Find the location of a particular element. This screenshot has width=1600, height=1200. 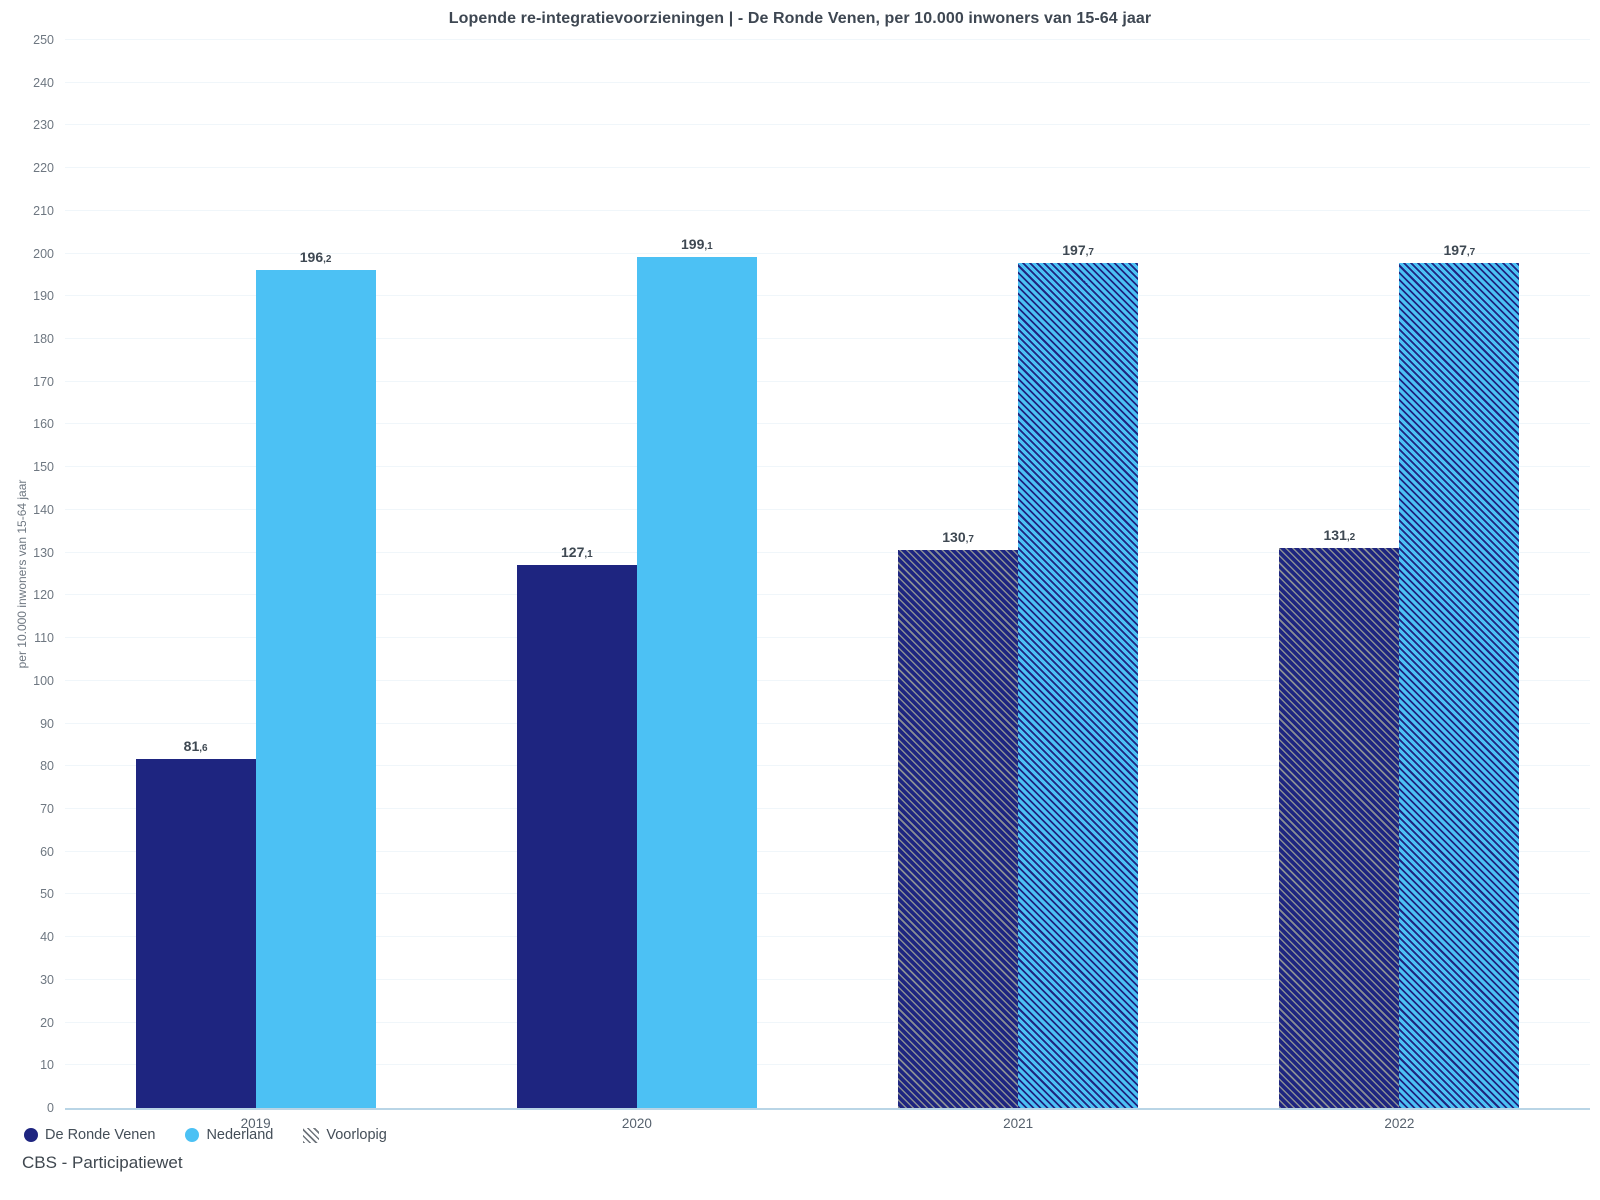

bar-nederland-2019: 196,2 is located at coordinates (315, 678).